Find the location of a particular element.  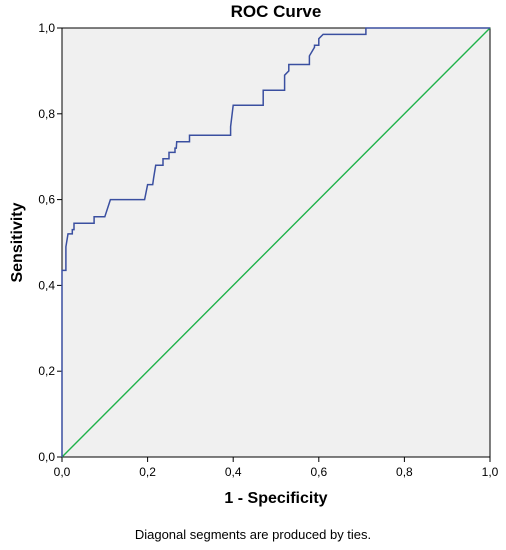

chart-title: ROC Curve is located at coordinates (276, 11).